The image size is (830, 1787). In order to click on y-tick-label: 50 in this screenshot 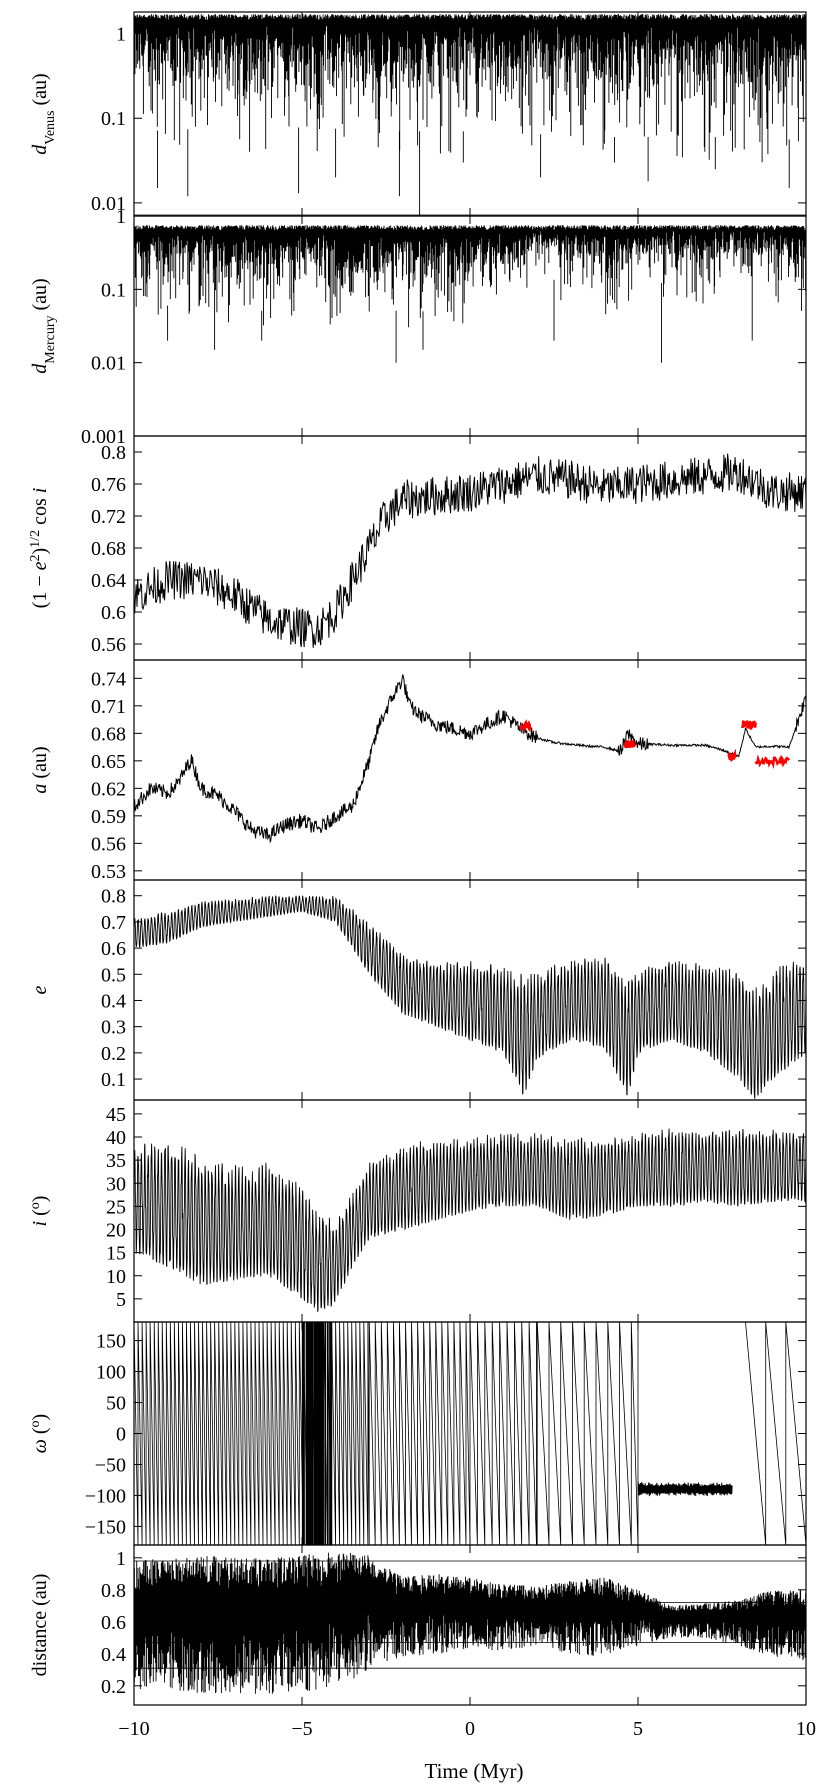, I will do `click(116, 1404)`.